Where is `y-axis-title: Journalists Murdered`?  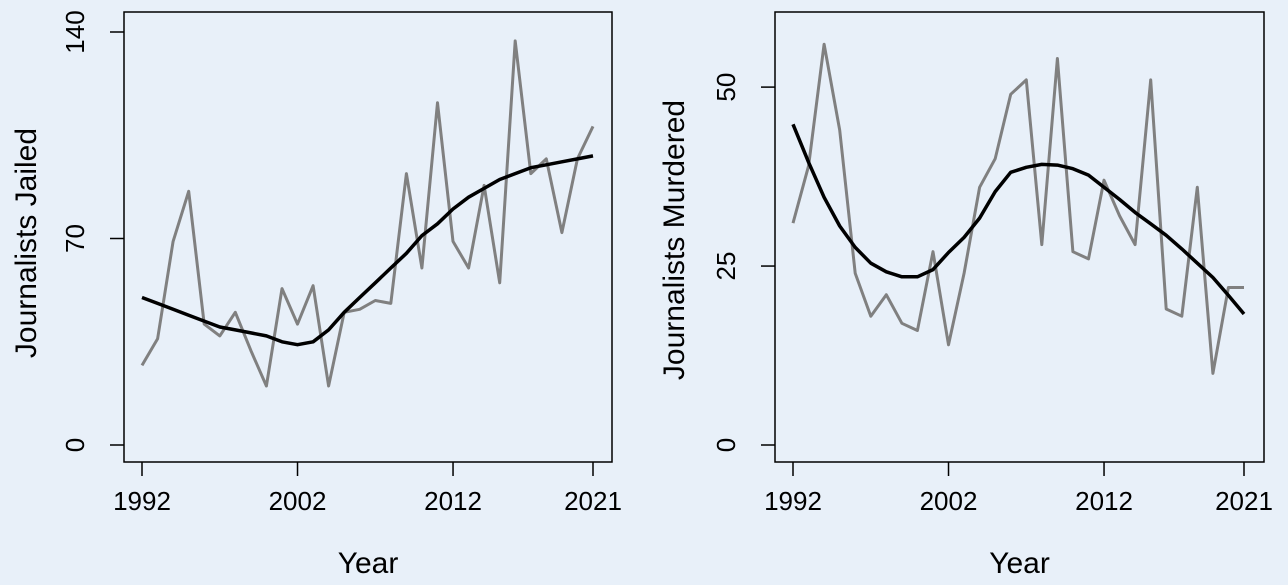
y-axis-title: Journalists Murdered is located at coordinates (674, 240).